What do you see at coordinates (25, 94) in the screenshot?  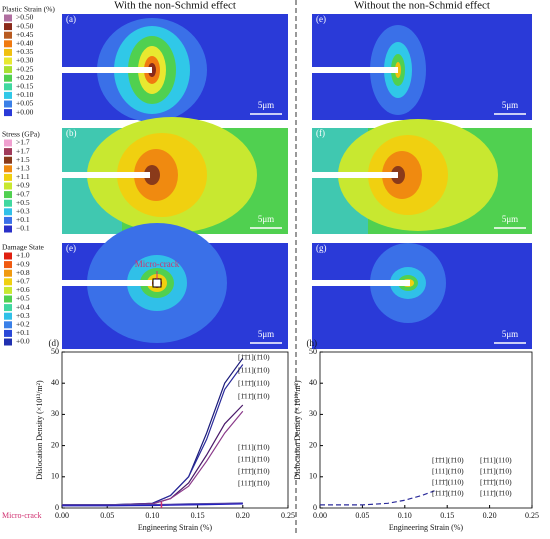 I see `legend-entry: +0.10` at bounding box center [25, 94].